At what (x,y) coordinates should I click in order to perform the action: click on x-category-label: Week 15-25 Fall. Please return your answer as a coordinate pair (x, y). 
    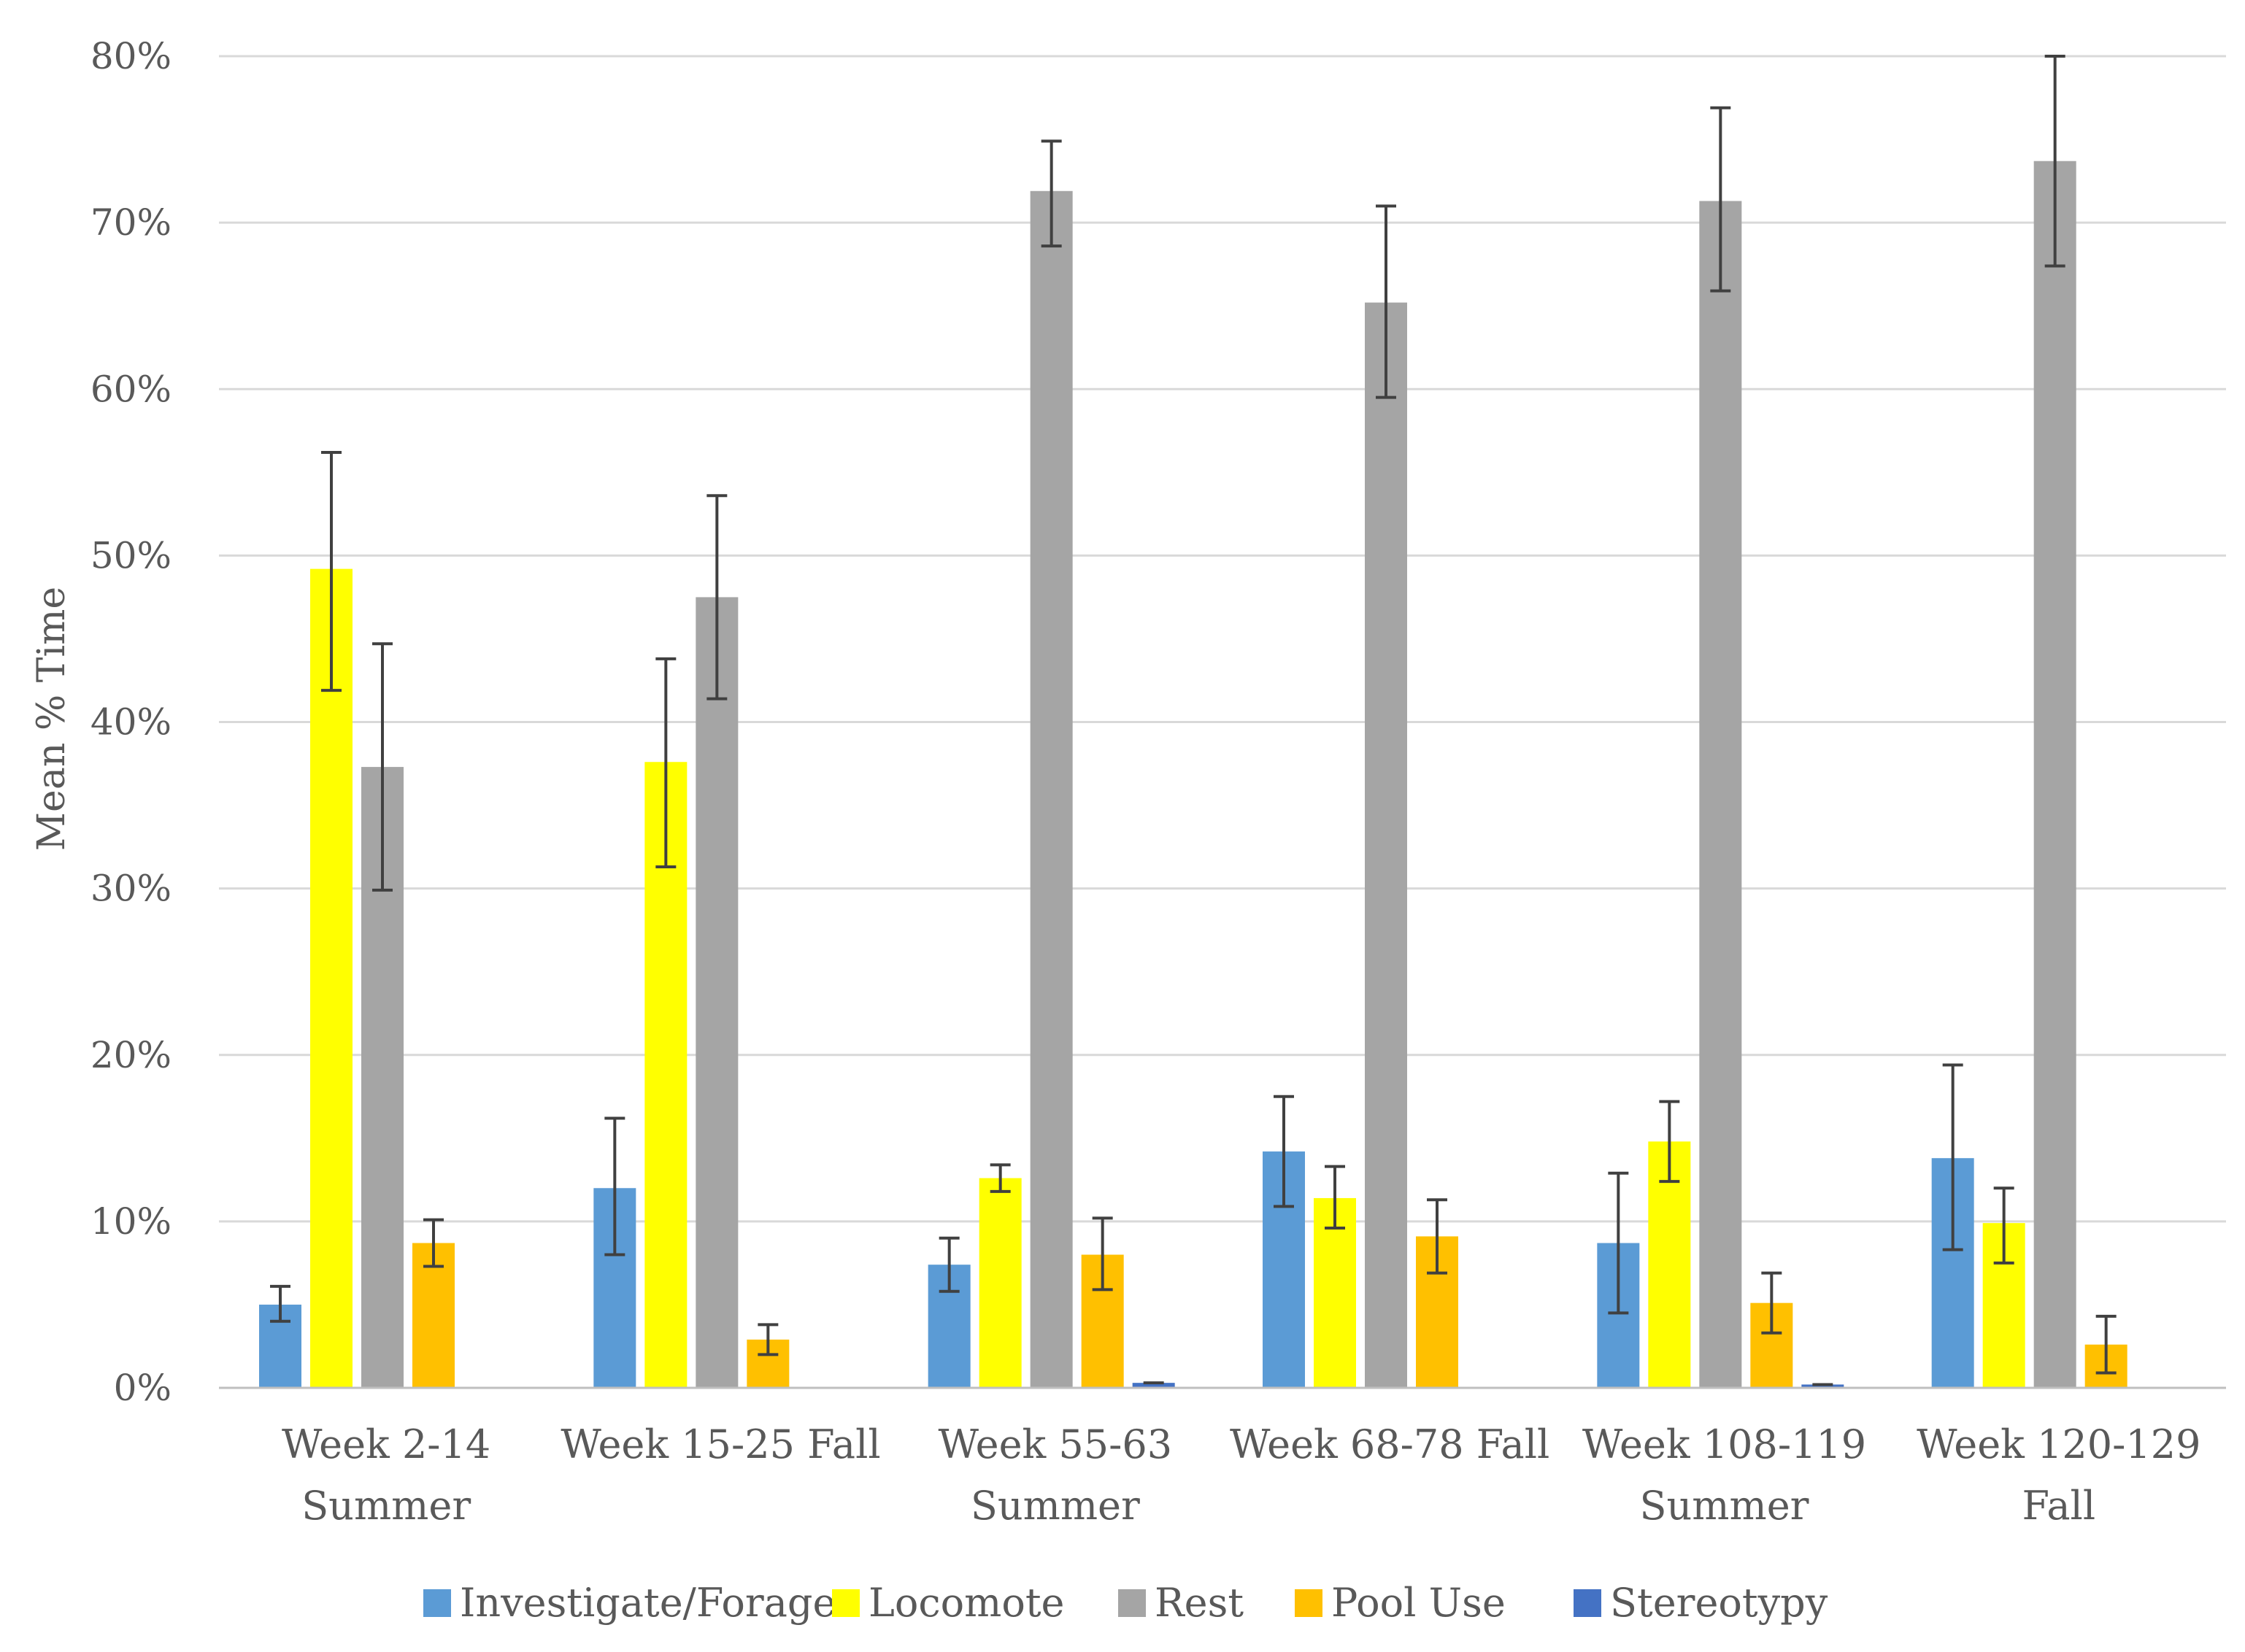
    Looking at the image, I should click on (720, 1444).